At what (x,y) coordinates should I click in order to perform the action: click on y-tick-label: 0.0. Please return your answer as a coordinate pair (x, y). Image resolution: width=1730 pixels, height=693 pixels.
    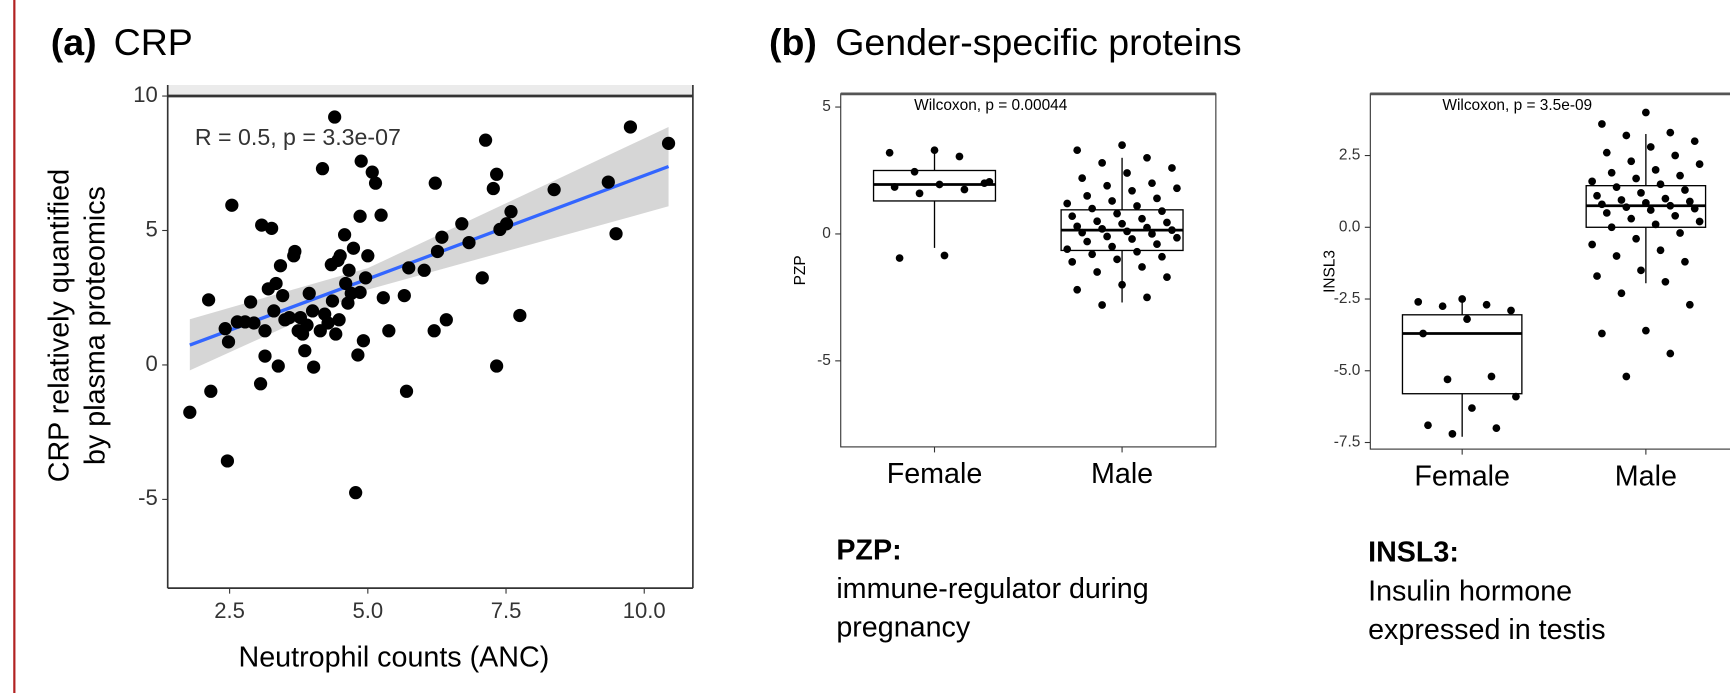
    Looking at the image, I should click on (1349, 226).